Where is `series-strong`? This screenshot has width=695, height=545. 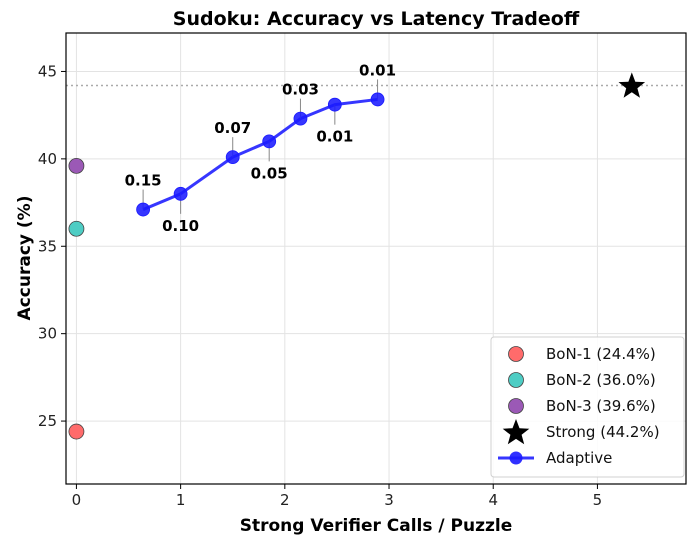
series-strong is located at coordinates (632, 85).